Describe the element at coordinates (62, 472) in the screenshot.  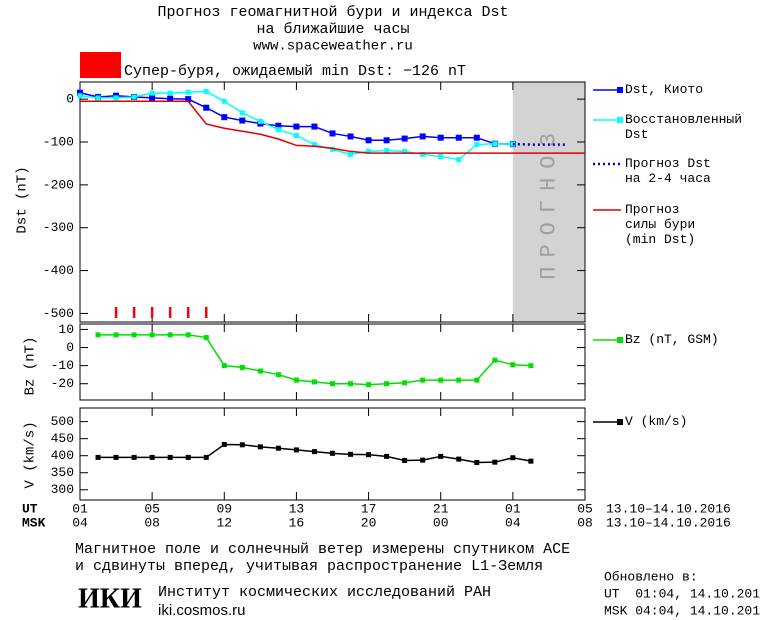
I see `y-tick-label: 350` at that location.